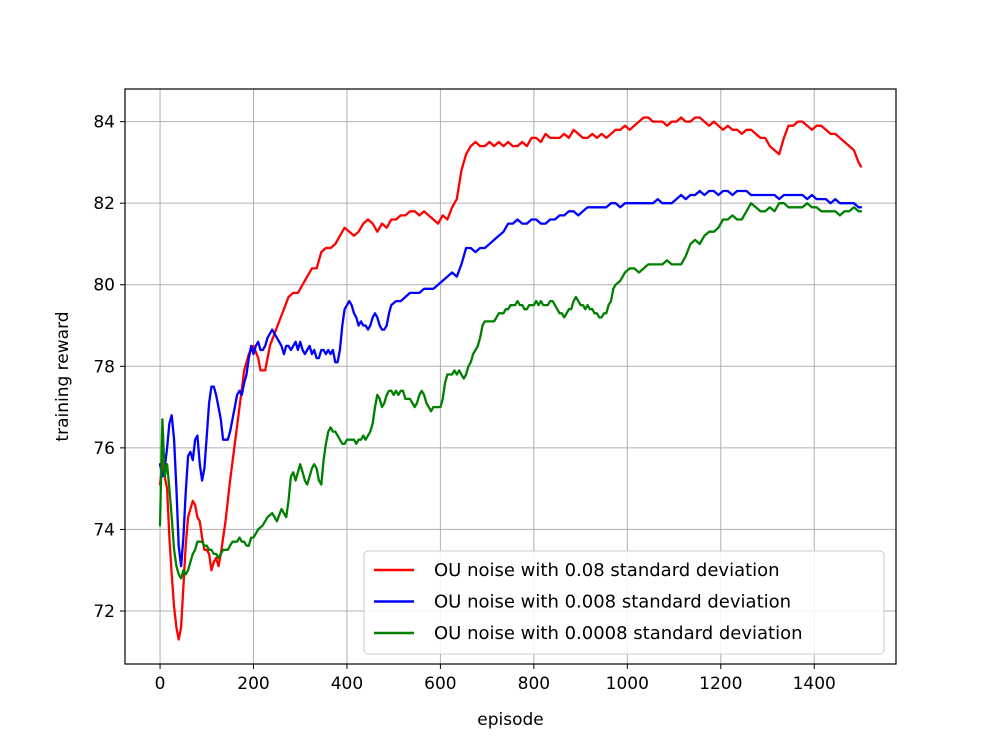  Describe the element at coordinates (104, 123) in the screenshot. I see `y-tick-label: 84` at that location.